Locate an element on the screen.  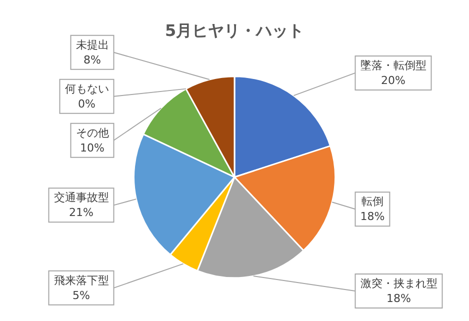
chart-title: 5月ヒヤリ・ハット is located at coordinates (234, 30).